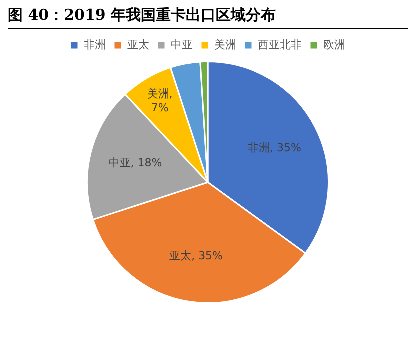 The width and height of the screenshot is (416, 340). Describe the element at coordinates (335, 45) in the screenshot. I see `legend-label: 欧洲` at that location.